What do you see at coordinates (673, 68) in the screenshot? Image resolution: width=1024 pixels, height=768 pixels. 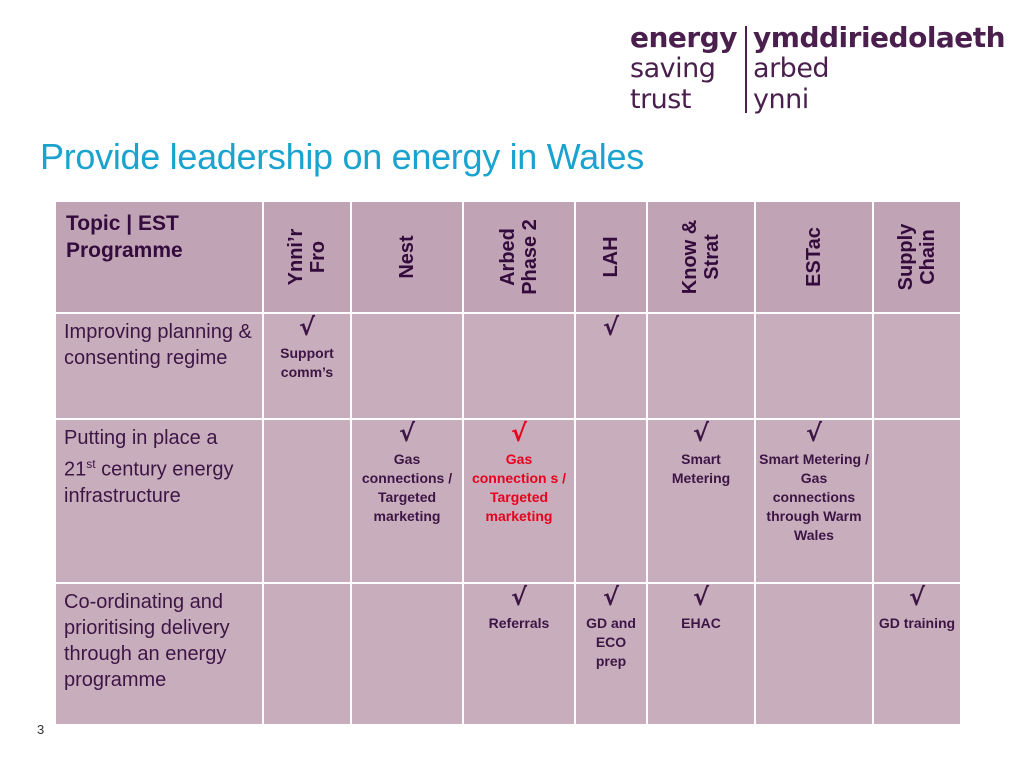 I see `logo-word: saving` at bounding box center [673, 68].